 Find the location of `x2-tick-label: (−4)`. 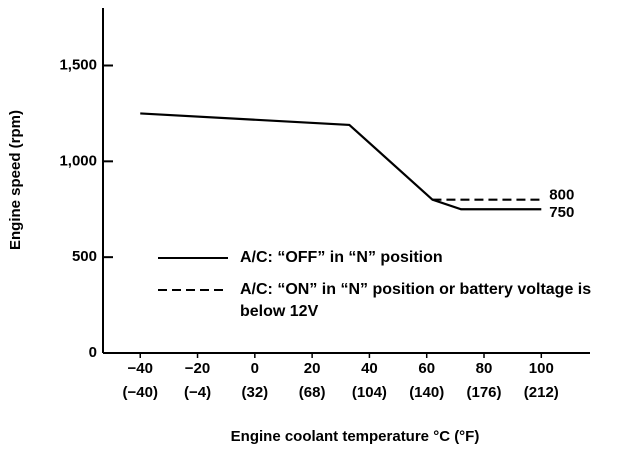

x2-tick-label: (−4) is located at coordinates (197, 392).